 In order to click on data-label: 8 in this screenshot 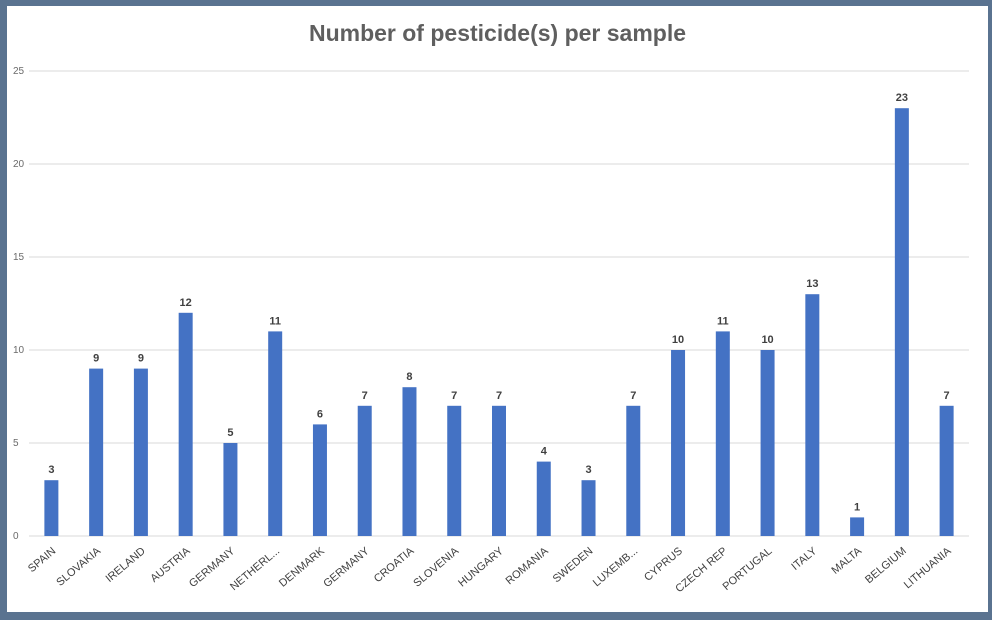, I will do `click(409, 377)`.